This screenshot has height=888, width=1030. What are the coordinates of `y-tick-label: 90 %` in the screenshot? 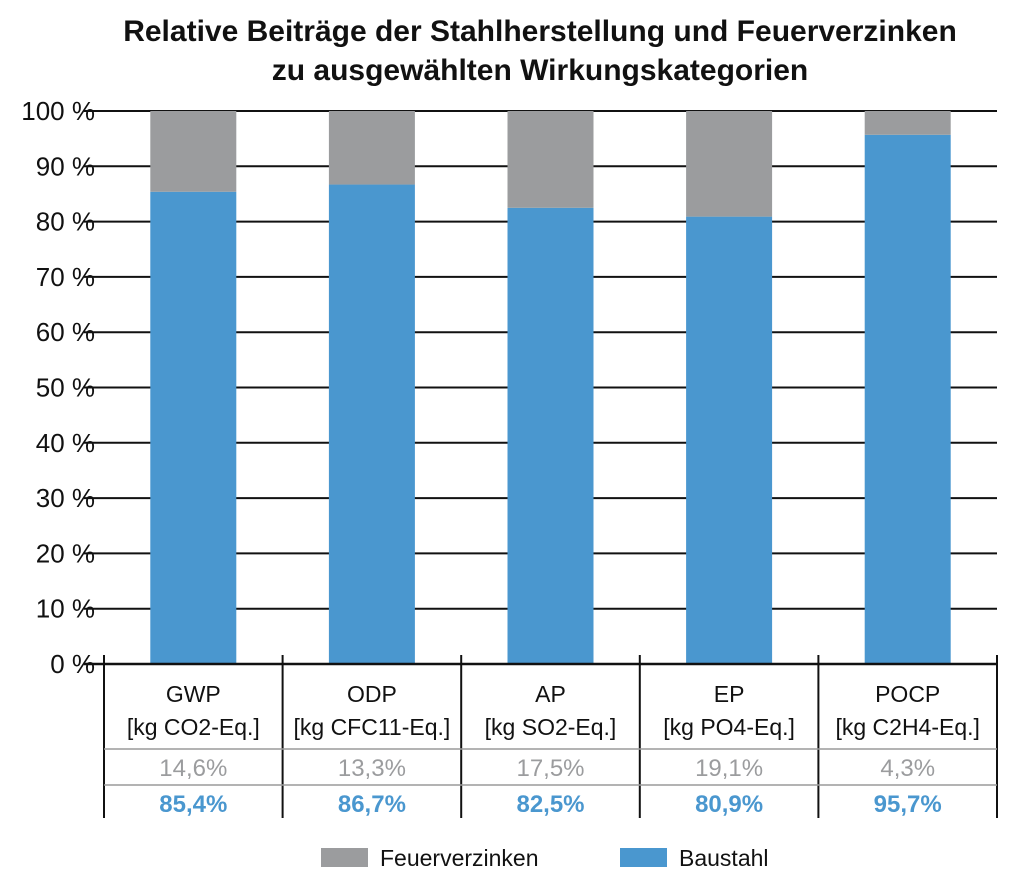 It's located at (65, 166).